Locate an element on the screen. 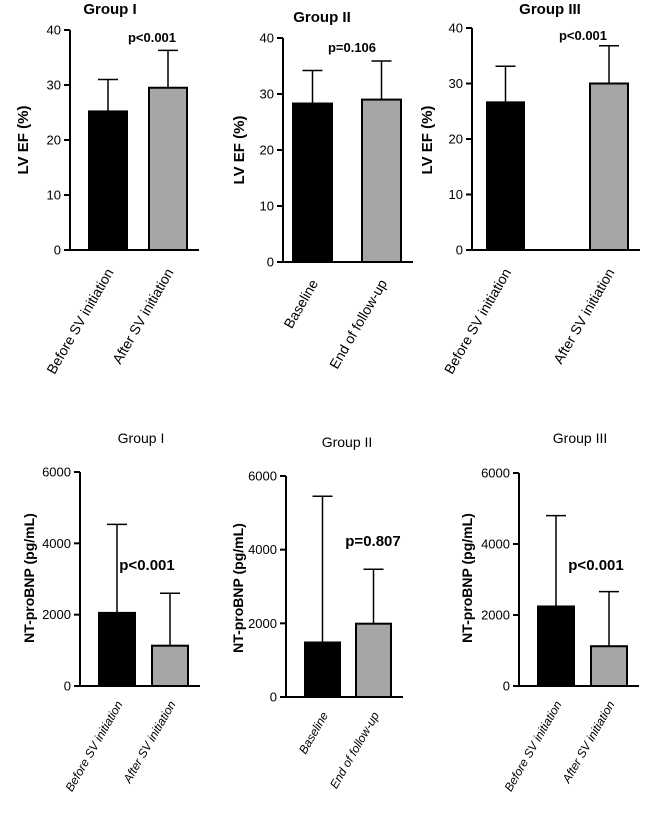  bnp-group-1-category-label-1: After SV initiation is located at coordinates (149, 742).